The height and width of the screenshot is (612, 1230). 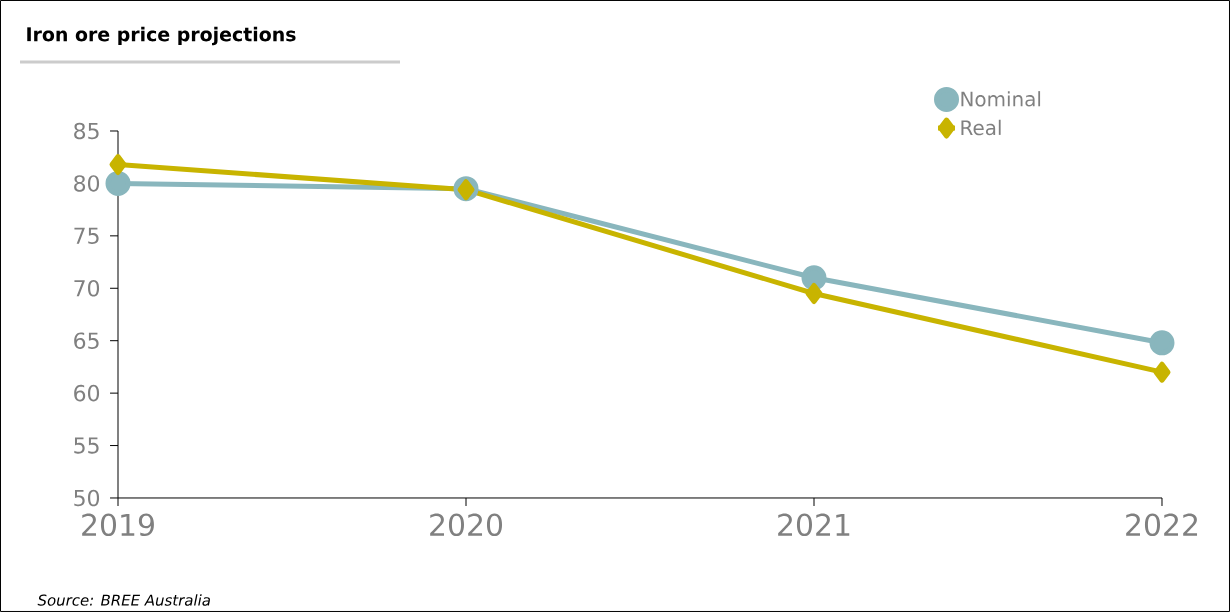 I want to click on x-tick-label: 2021, so click(x=814, y=525).